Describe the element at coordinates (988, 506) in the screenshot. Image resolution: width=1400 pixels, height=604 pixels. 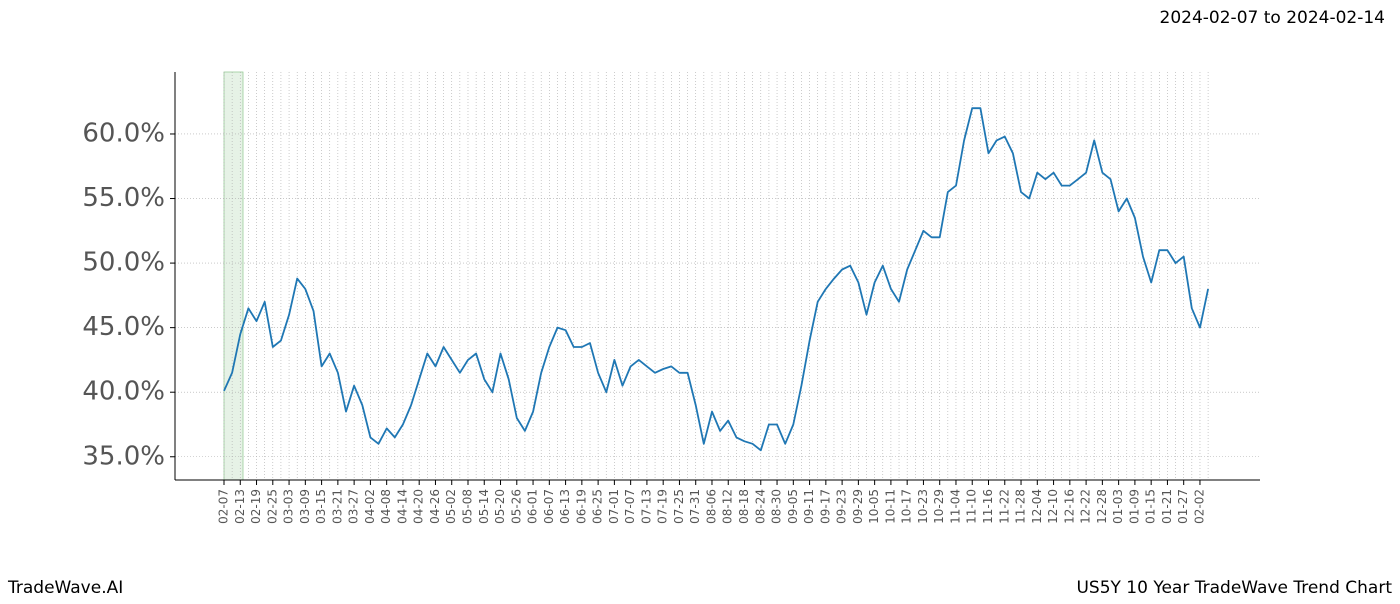
I see `x-tick-label: 11-16` at that location.